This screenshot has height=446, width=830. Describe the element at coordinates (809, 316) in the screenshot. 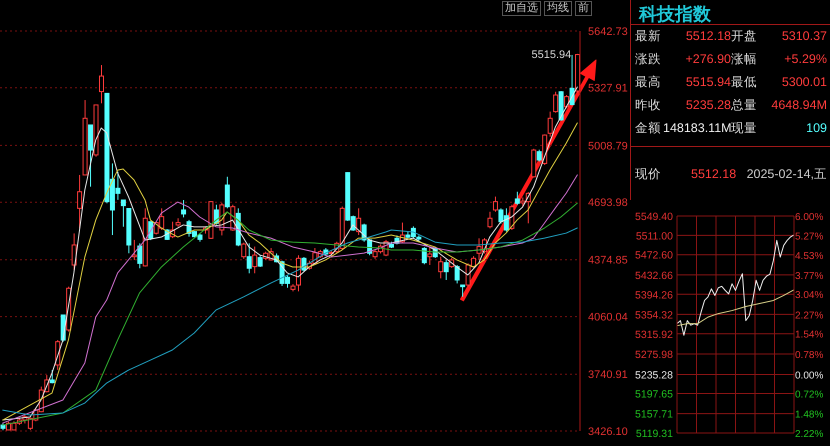

I see `y2-tick-label: 2.27%` at that location.